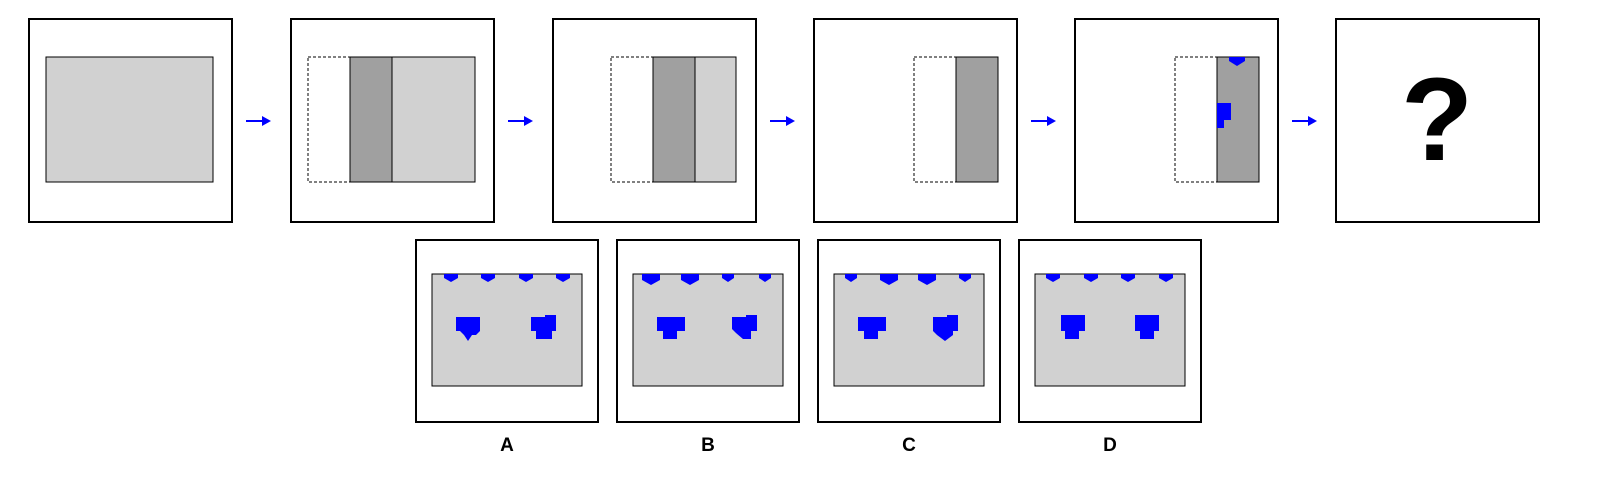 The image size is (1610, 490). I want to click on question-mark: ?, so click(1437, 120).